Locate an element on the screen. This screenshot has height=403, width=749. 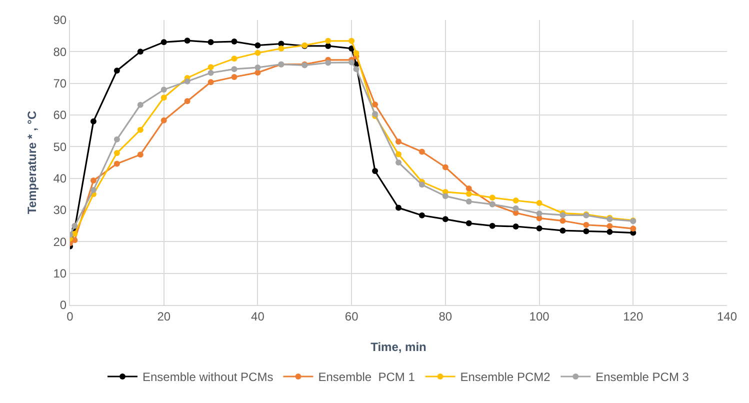
y-tick-label: 60 is located at coordinates (60, 115).